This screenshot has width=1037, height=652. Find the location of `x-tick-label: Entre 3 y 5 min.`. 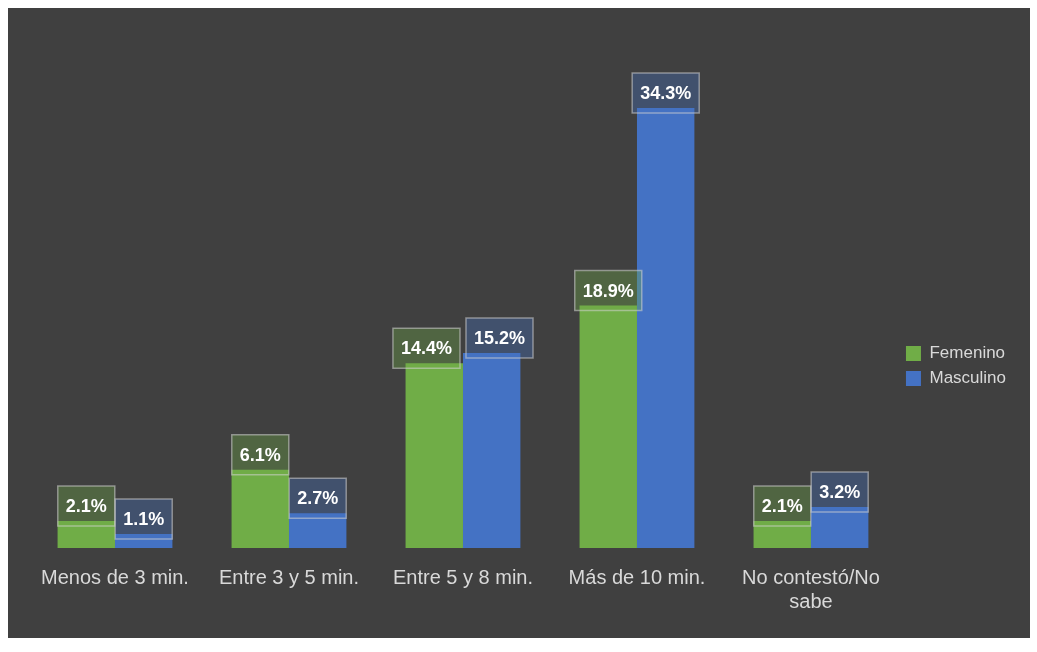

x-tick-label: Entre 3 y 5 min. is located at coordinates (289, 576).